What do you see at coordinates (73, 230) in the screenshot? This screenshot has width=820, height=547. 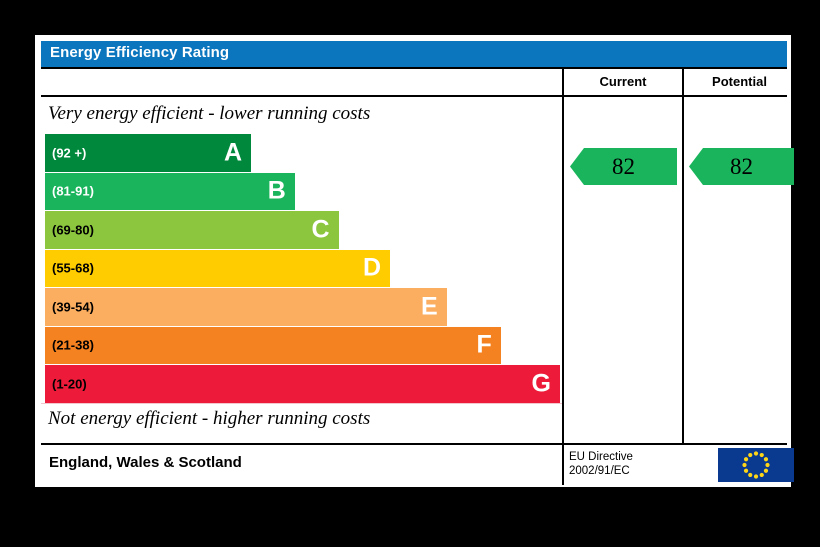 I see `band-range-label: (69-80)` at bounding box center [73, 230].